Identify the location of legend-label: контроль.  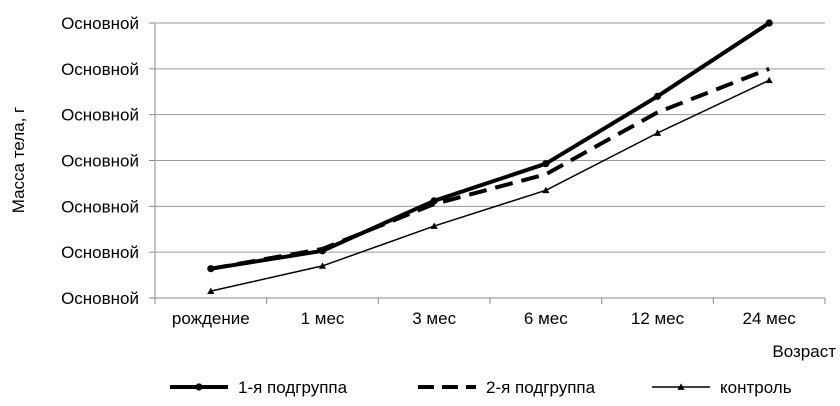
(756, 387).